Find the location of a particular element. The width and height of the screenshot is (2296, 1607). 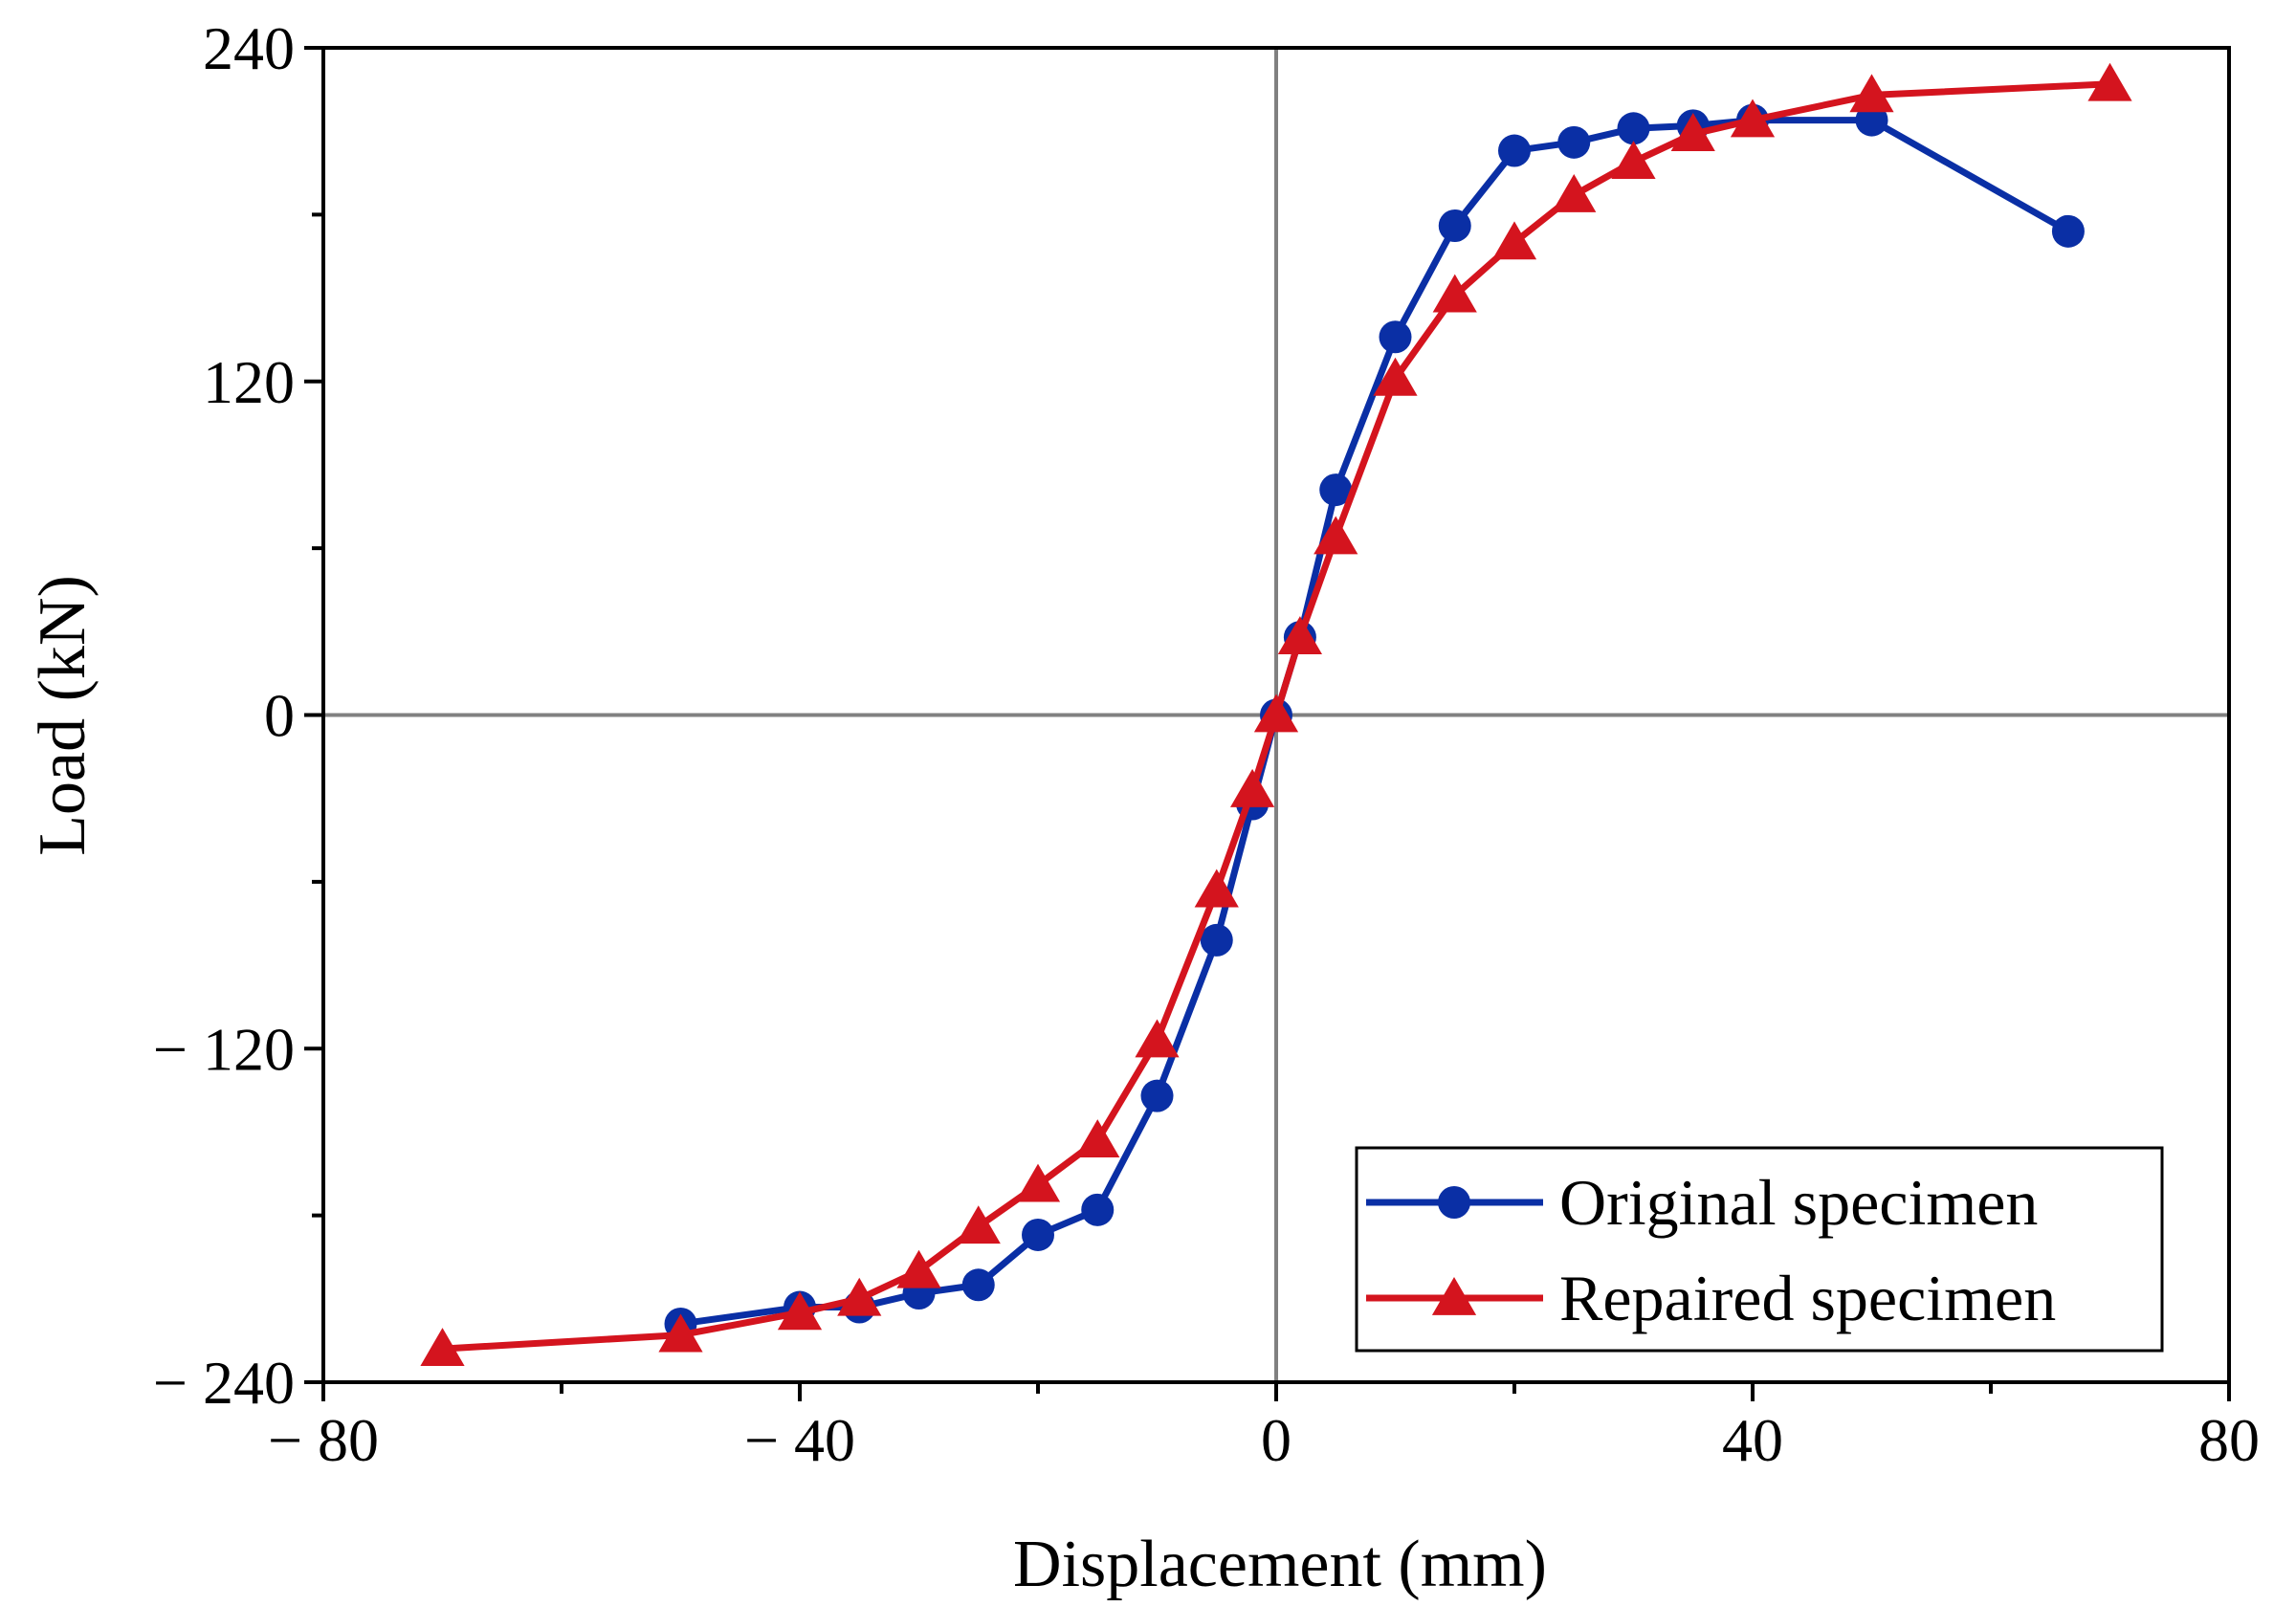

legend: Original specimen Repaired specimen is located at coordinates (1760, 1249).